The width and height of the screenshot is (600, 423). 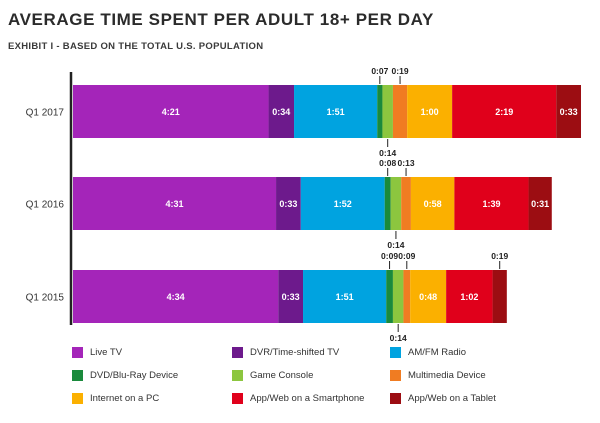 I want to click on legend-item-am-fm-radio: AM/FM Radio, so click(x=428, y=352).